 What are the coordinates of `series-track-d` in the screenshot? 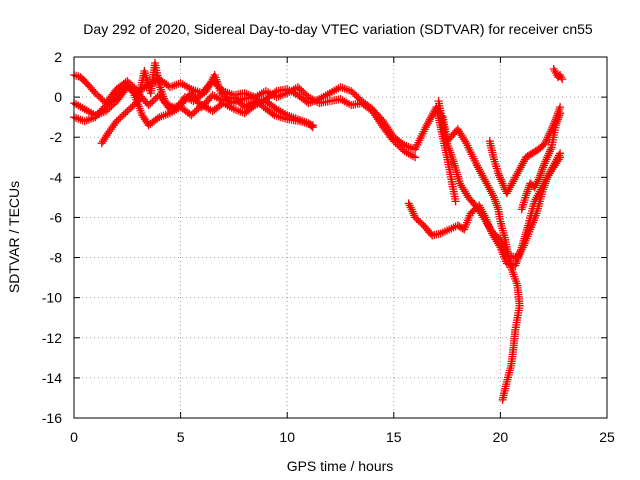 It's located at (207, 103).